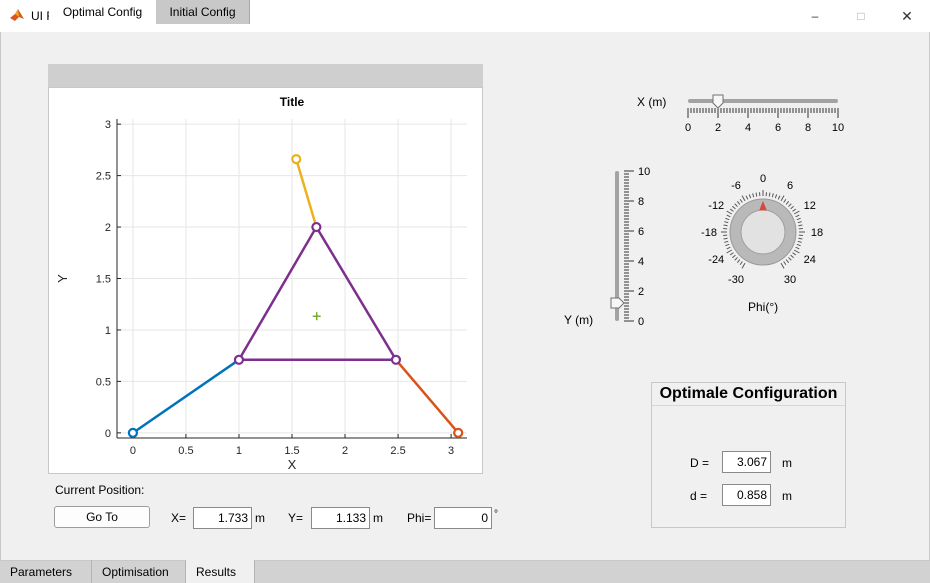  What do you see at coordinates (135, 571) in the screenshot?
I see `tab-label: Optimisation` at bounding box center [135, 571].